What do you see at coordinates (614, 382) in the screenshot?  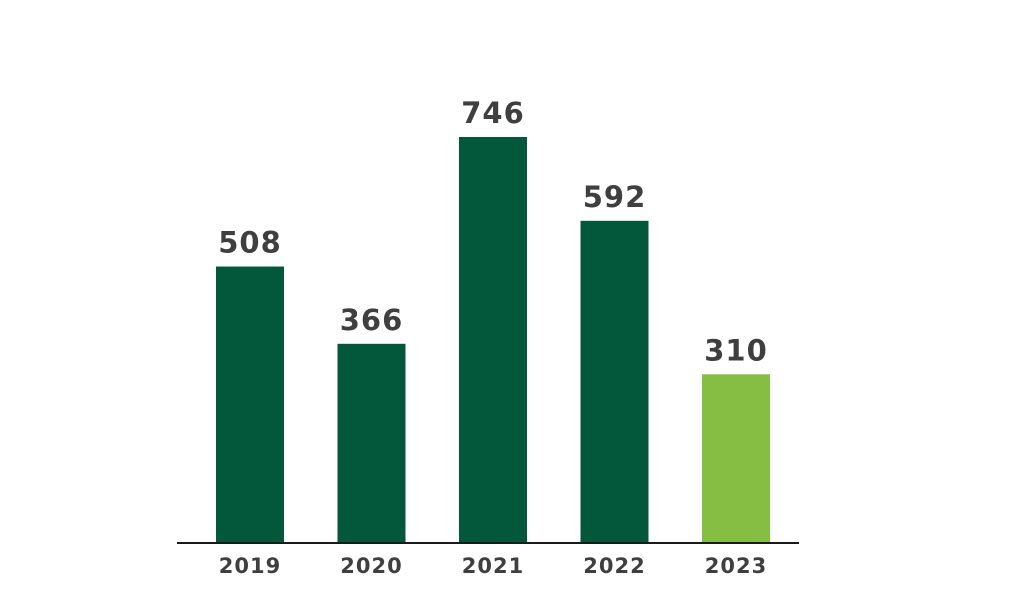 I see `bar-2022` at bounding box center [614, 382].